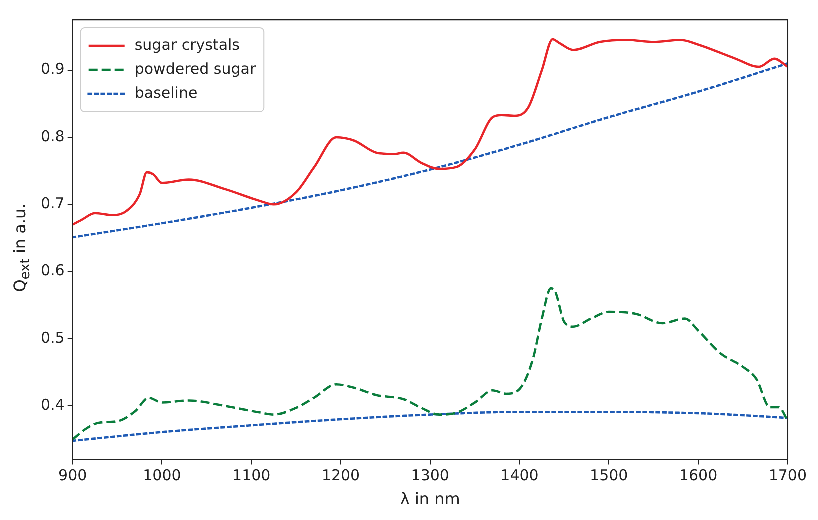  What do you see at coordinates (195, 69) in the screenshot?
I see `legend-label: powdered sugar` at bounding box center [195, 69].